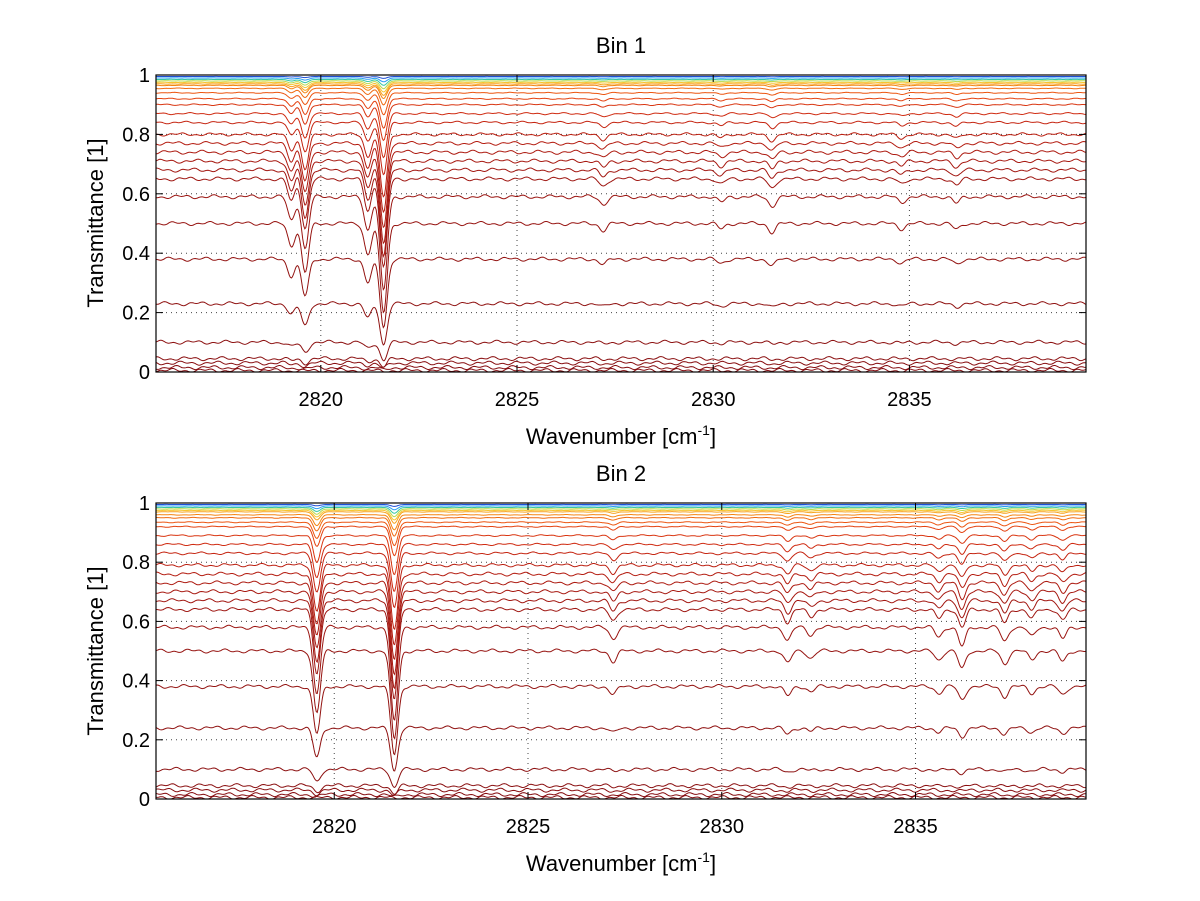  I want to click on panel-title: Bin 1, so click(621, 45).